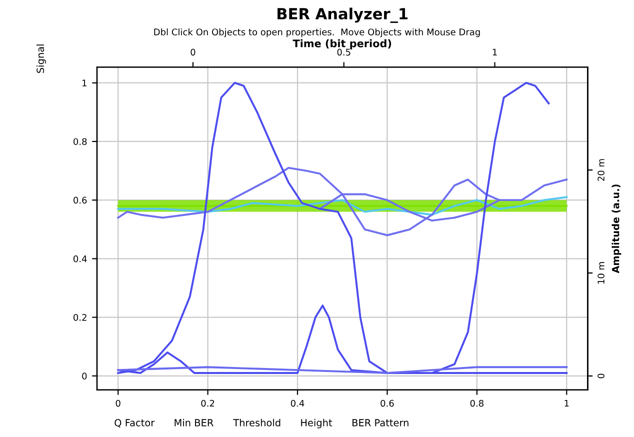 The image size is (634, 437). What do you see at coordinates (80, 258) in the screenshot?
I see `y-tick-label: 0.4` at bounding box center [80, 258].